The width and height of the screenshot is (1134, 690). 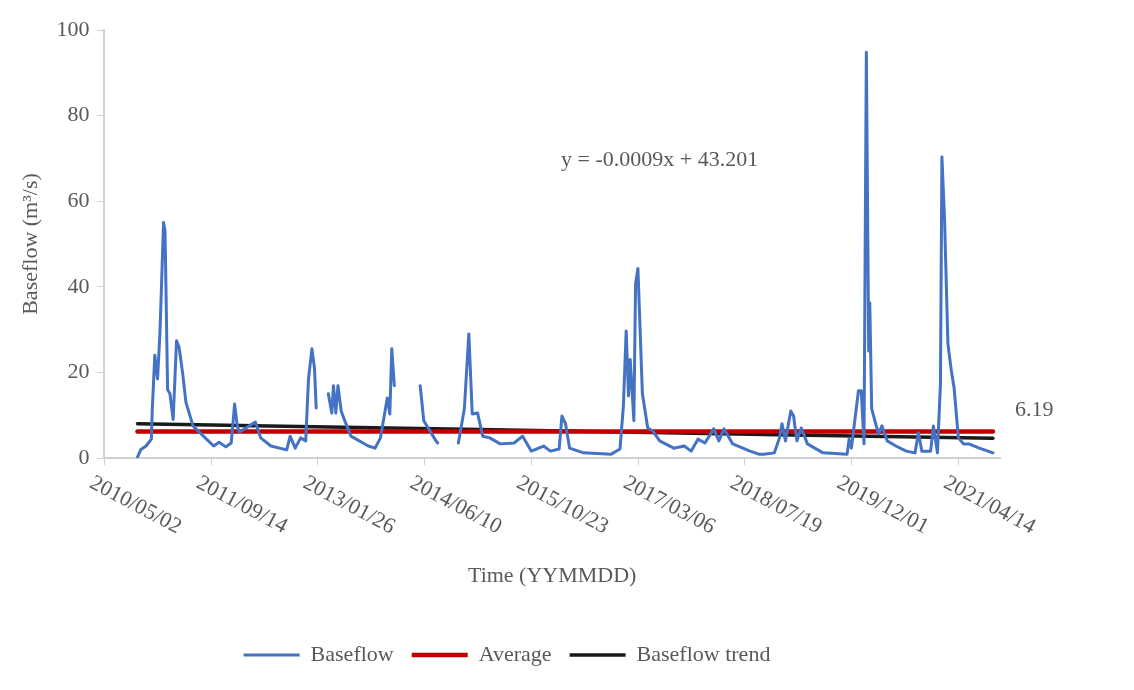 What do you see at coordinates (552, 574) in the screenshot?
I see `x-axis-title: Time (YYMMDD)` at bounding box center [552, 574].